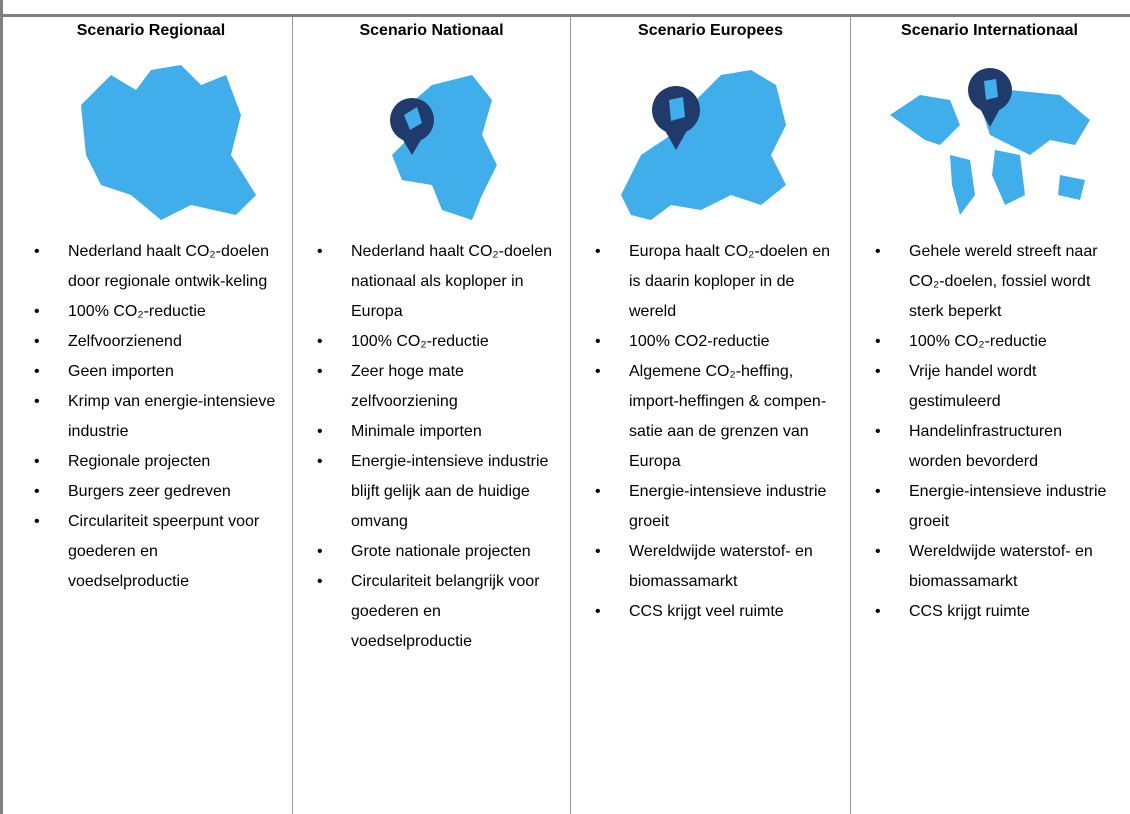  I want to click on column-title: Scenario Internationaal, so click(989, 30).